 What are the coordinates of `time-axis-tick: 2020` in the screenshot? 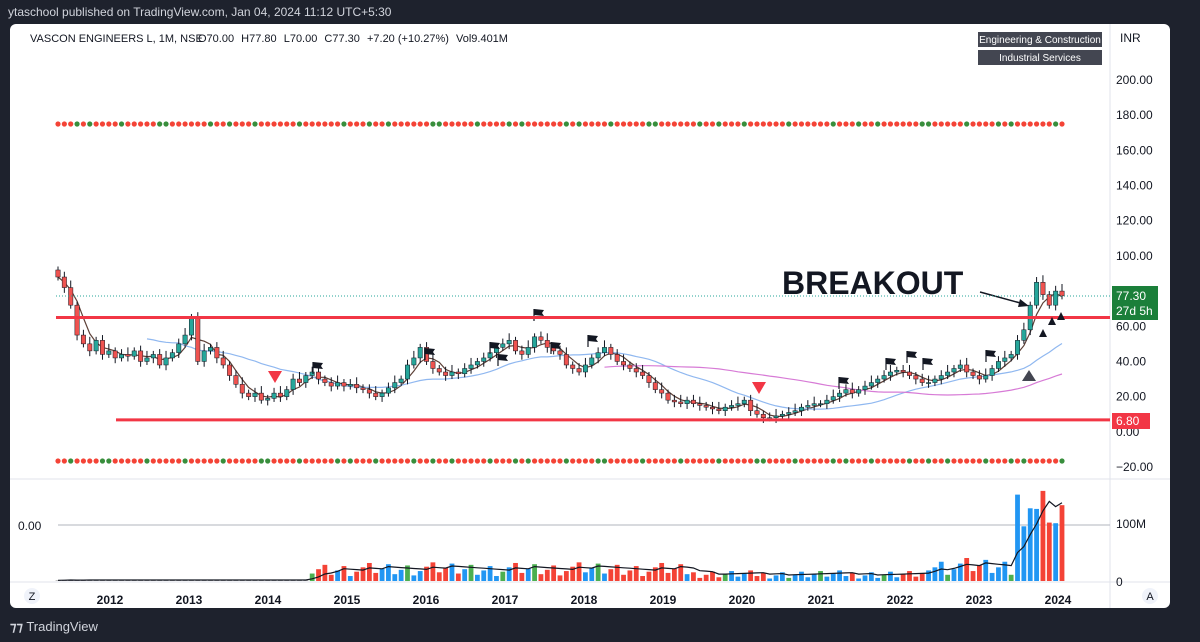 It's located at (742, 600).